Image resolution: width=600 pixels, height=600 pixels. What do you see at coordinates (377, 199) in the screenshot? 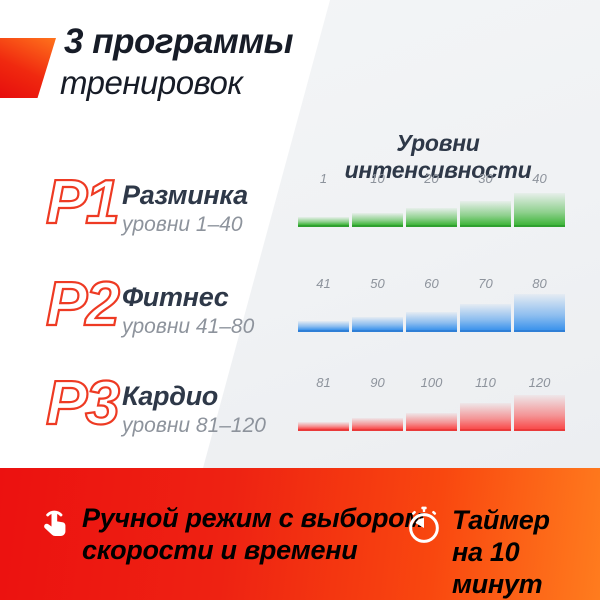
I see `chart-column: 10` at bounding box center [377, 199].